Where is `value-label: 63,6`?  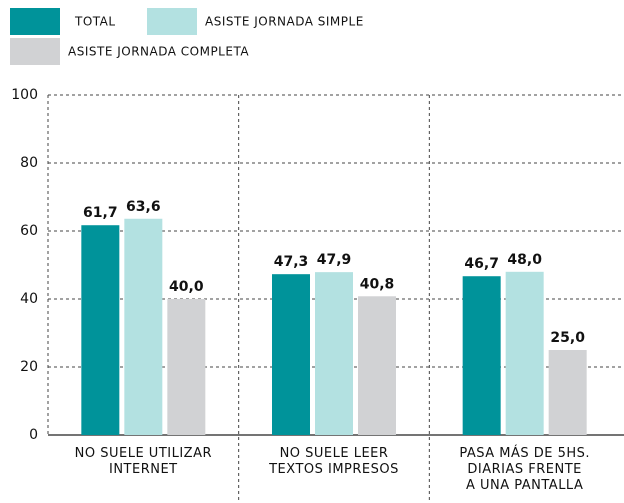
value-label: 63,6 is located at coordinates (143, 207).